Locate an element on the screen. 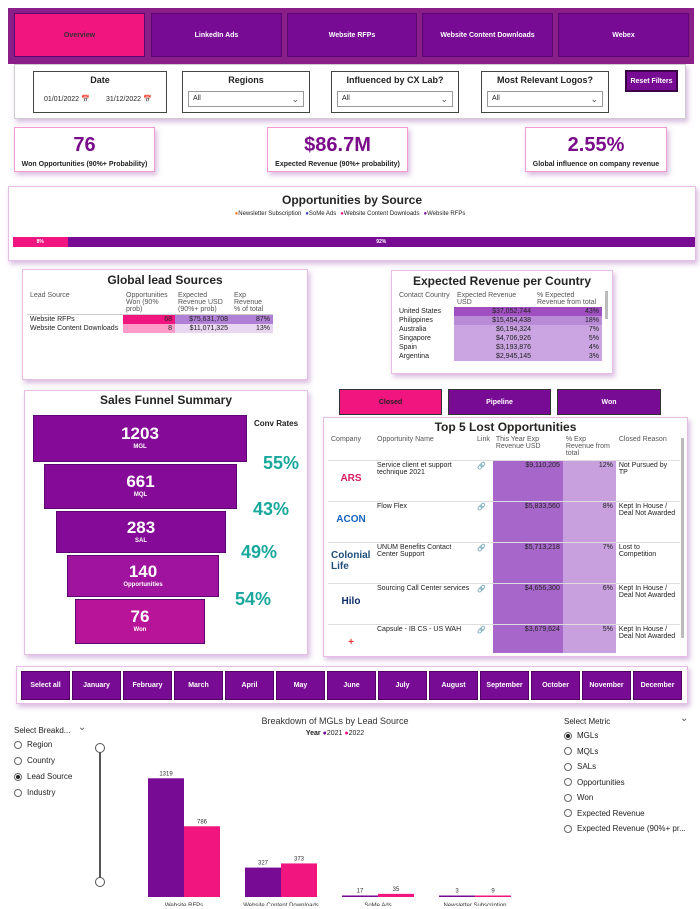  column-header: Link is located at coordinates (483, 439).